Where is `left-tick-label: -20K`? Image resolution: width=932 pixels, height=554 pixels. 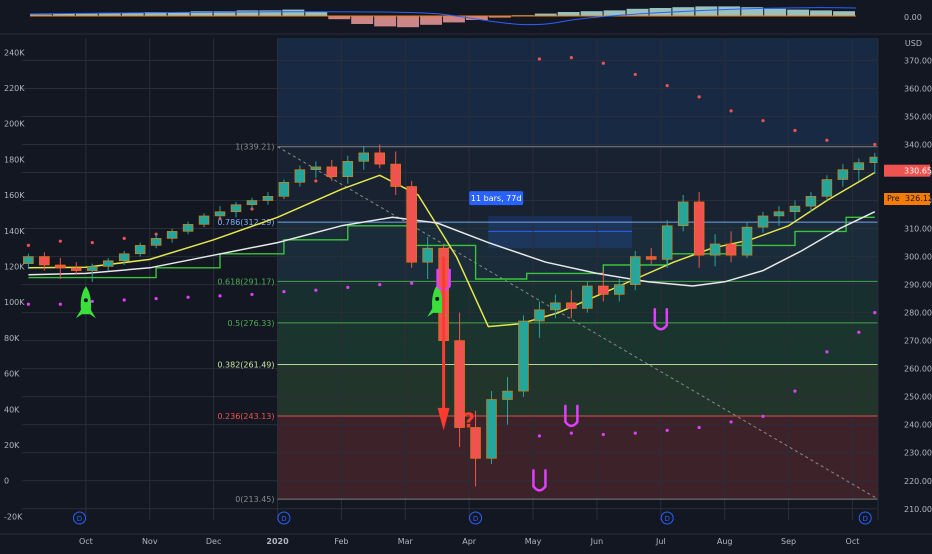 left-tick-label: -20K is located at coordinates (13, 516).